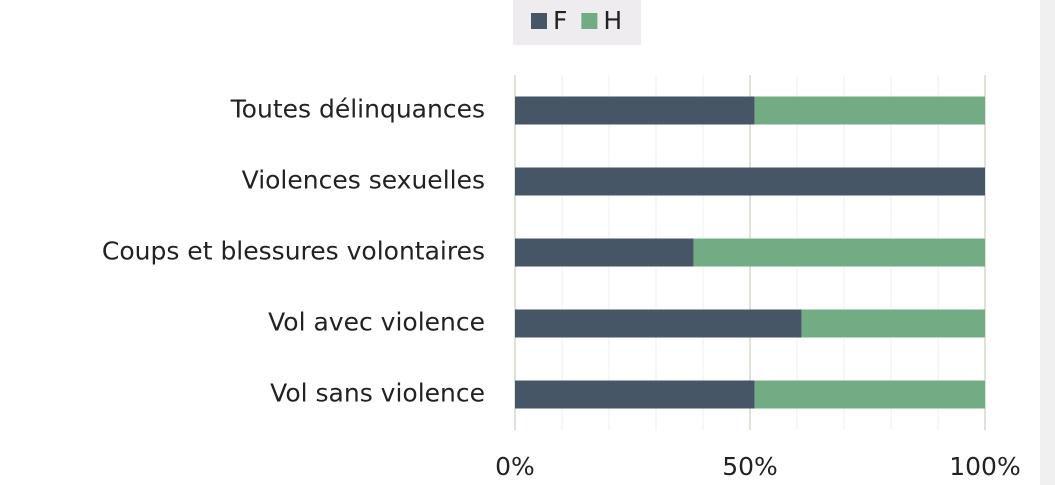 The height and width of the screenshot is (485, 1055). Describe the element at coordinates (750, 466) in the screenshot. I see `x-tick-label: 50%` at that location.